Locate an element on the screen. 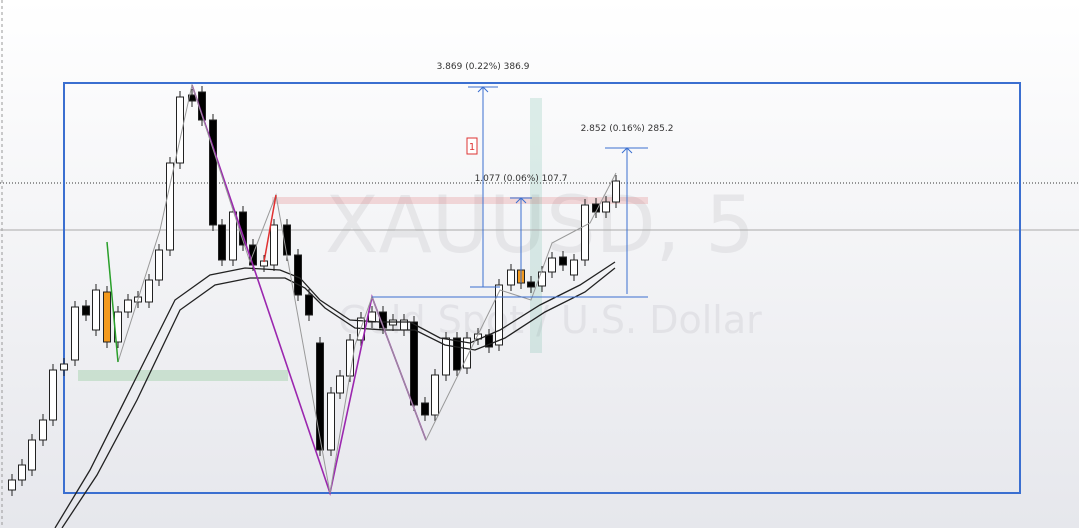 The width and height of the screenshot is (1079, 528). marker-box is located at coordinates (472, 146).